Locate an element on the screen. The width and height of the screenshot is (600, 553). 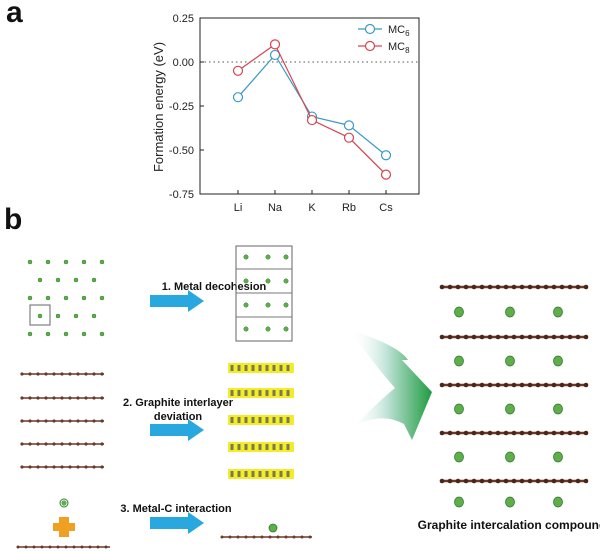
series-layer is located at coordinates (312, 109).